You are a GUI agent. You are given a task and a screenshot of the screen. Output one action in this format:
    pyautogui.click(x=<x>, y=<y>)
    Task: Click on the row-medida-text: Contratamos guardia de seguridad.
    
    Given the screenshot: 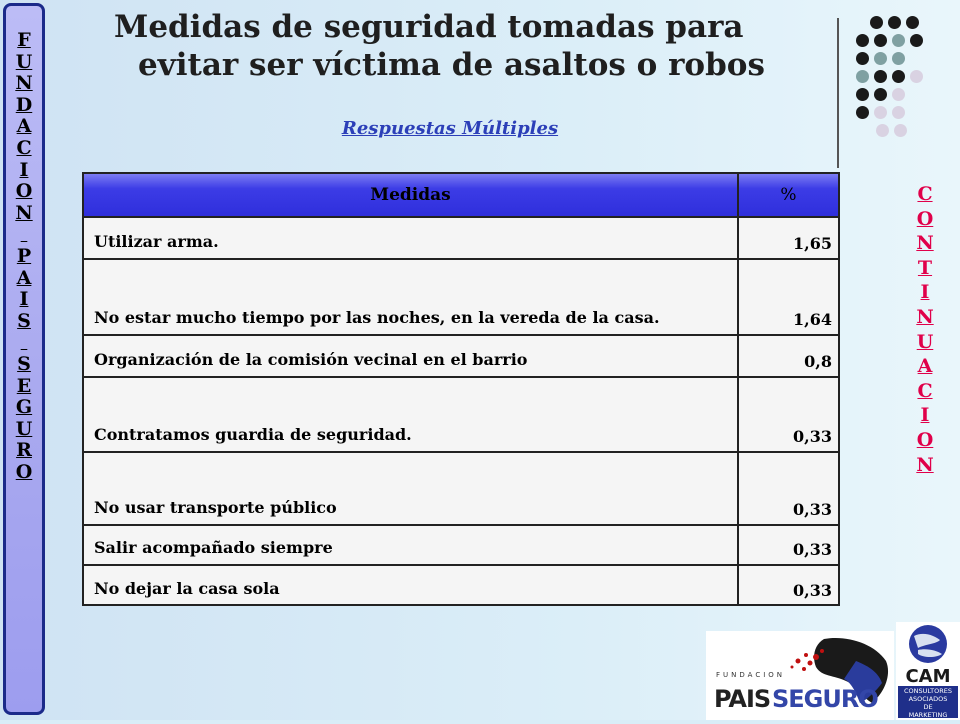 What is the action you would take?
    pyautogui.click(x=253, y=434)
    